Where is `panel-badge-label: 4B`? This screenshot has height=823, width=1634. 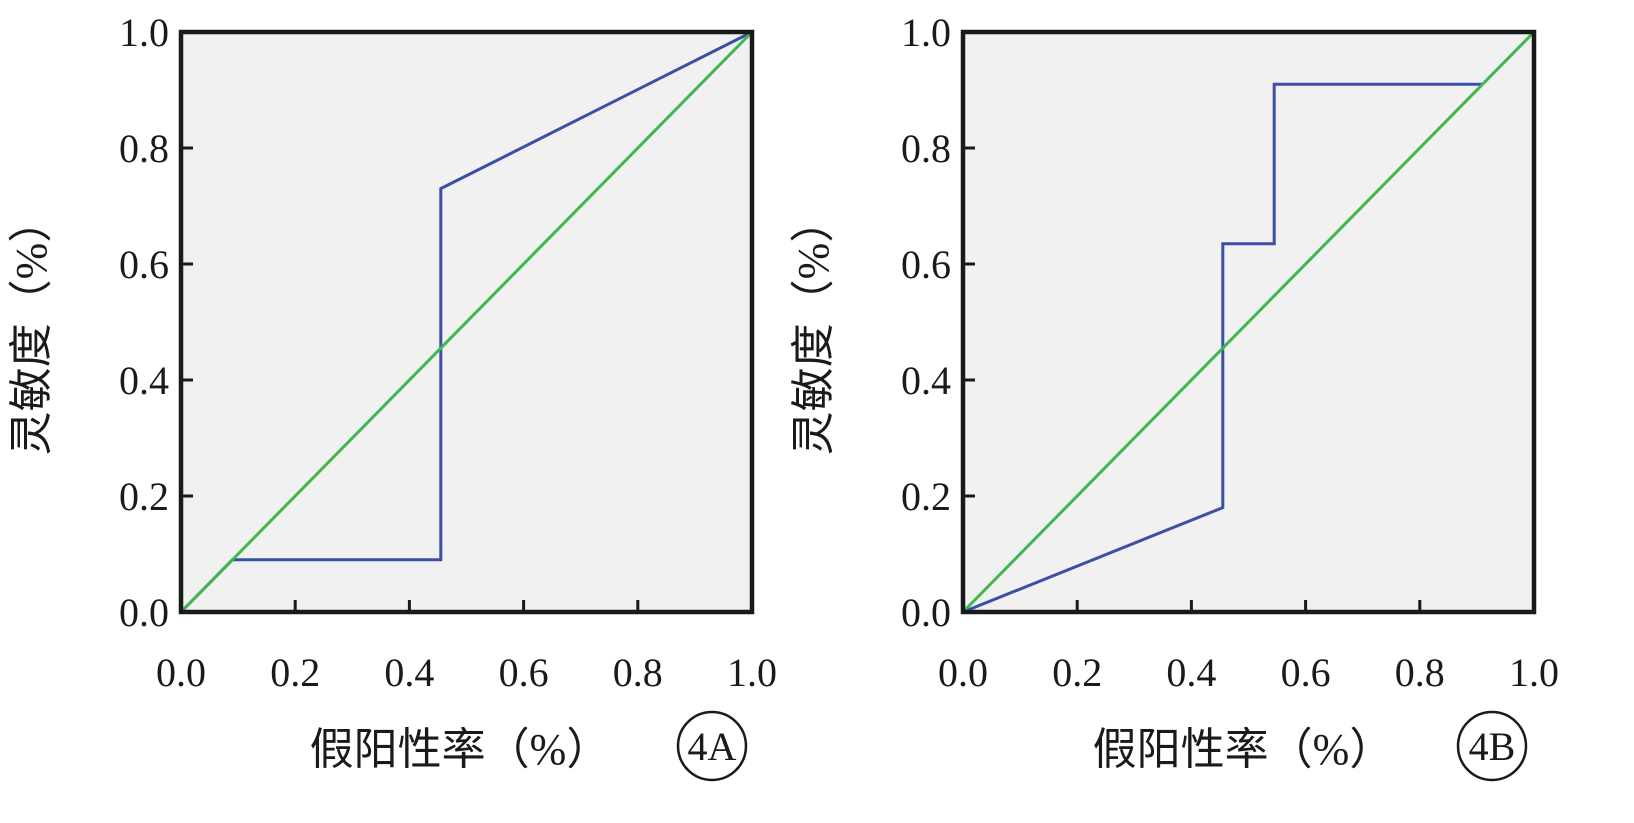
panel-badge-label: 4B is located at coordinates (1492, 746).